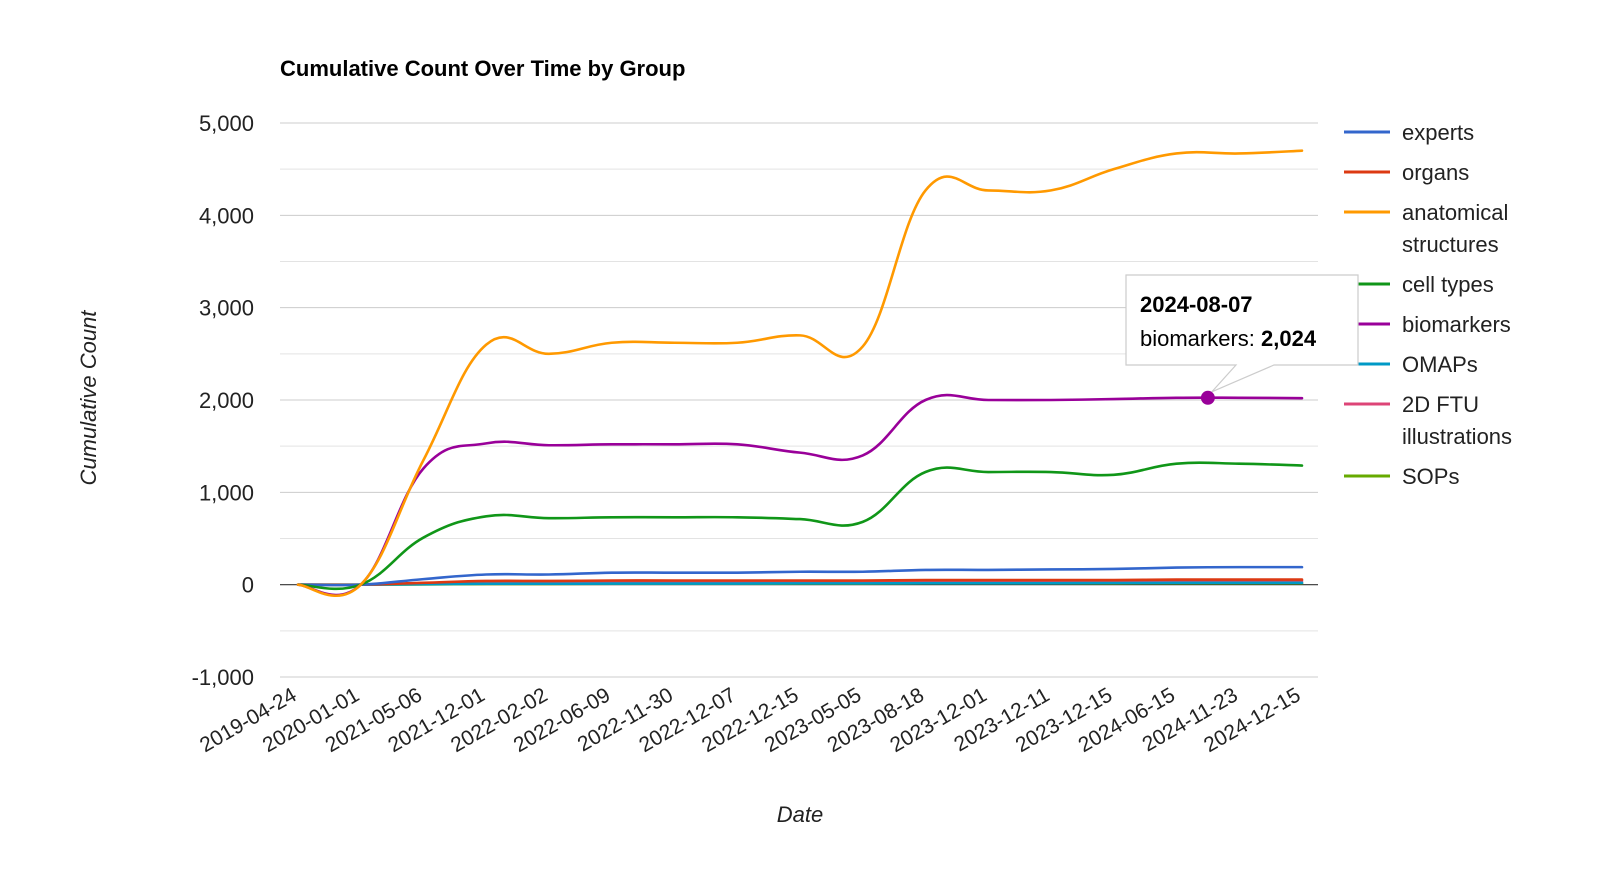 Image resolution: width=1600 pixels, height=873 pixels. I want to click on legend-entry: biomarkers, so click(1456, 324).